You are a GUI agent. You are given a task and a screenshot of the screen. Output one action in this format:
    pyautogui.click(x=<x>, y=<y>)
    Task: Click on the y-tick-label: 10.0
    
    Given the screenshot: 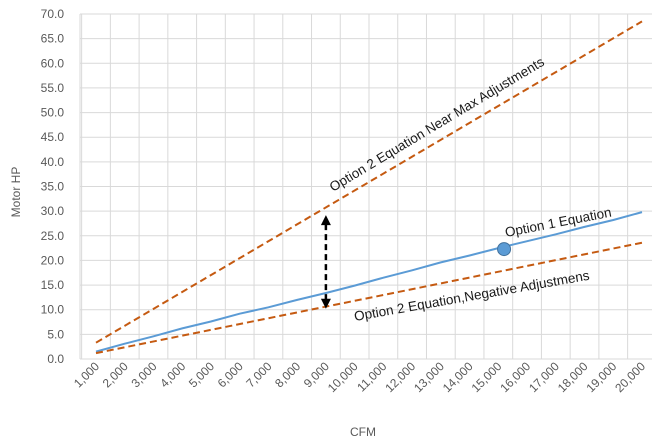 What is the action you would take?
    pyautogui.click(x=53, y=310)
    